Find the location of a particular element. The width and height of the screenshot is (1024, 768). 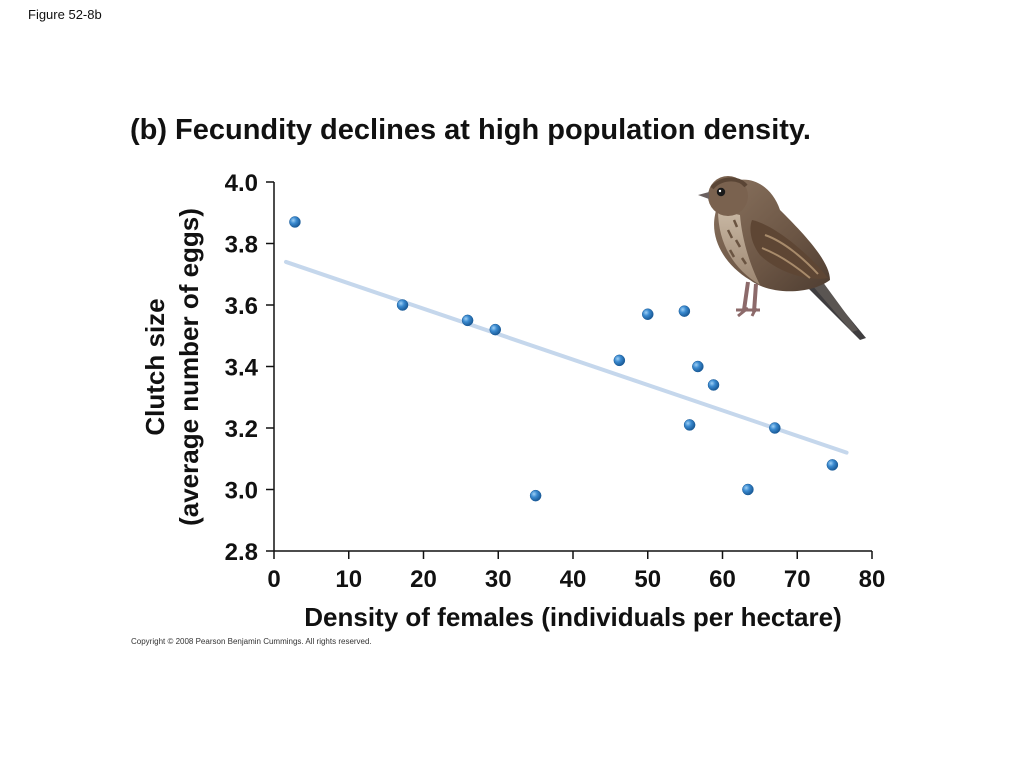

x-tick-label: 70 is located at coordinates (797, 579).